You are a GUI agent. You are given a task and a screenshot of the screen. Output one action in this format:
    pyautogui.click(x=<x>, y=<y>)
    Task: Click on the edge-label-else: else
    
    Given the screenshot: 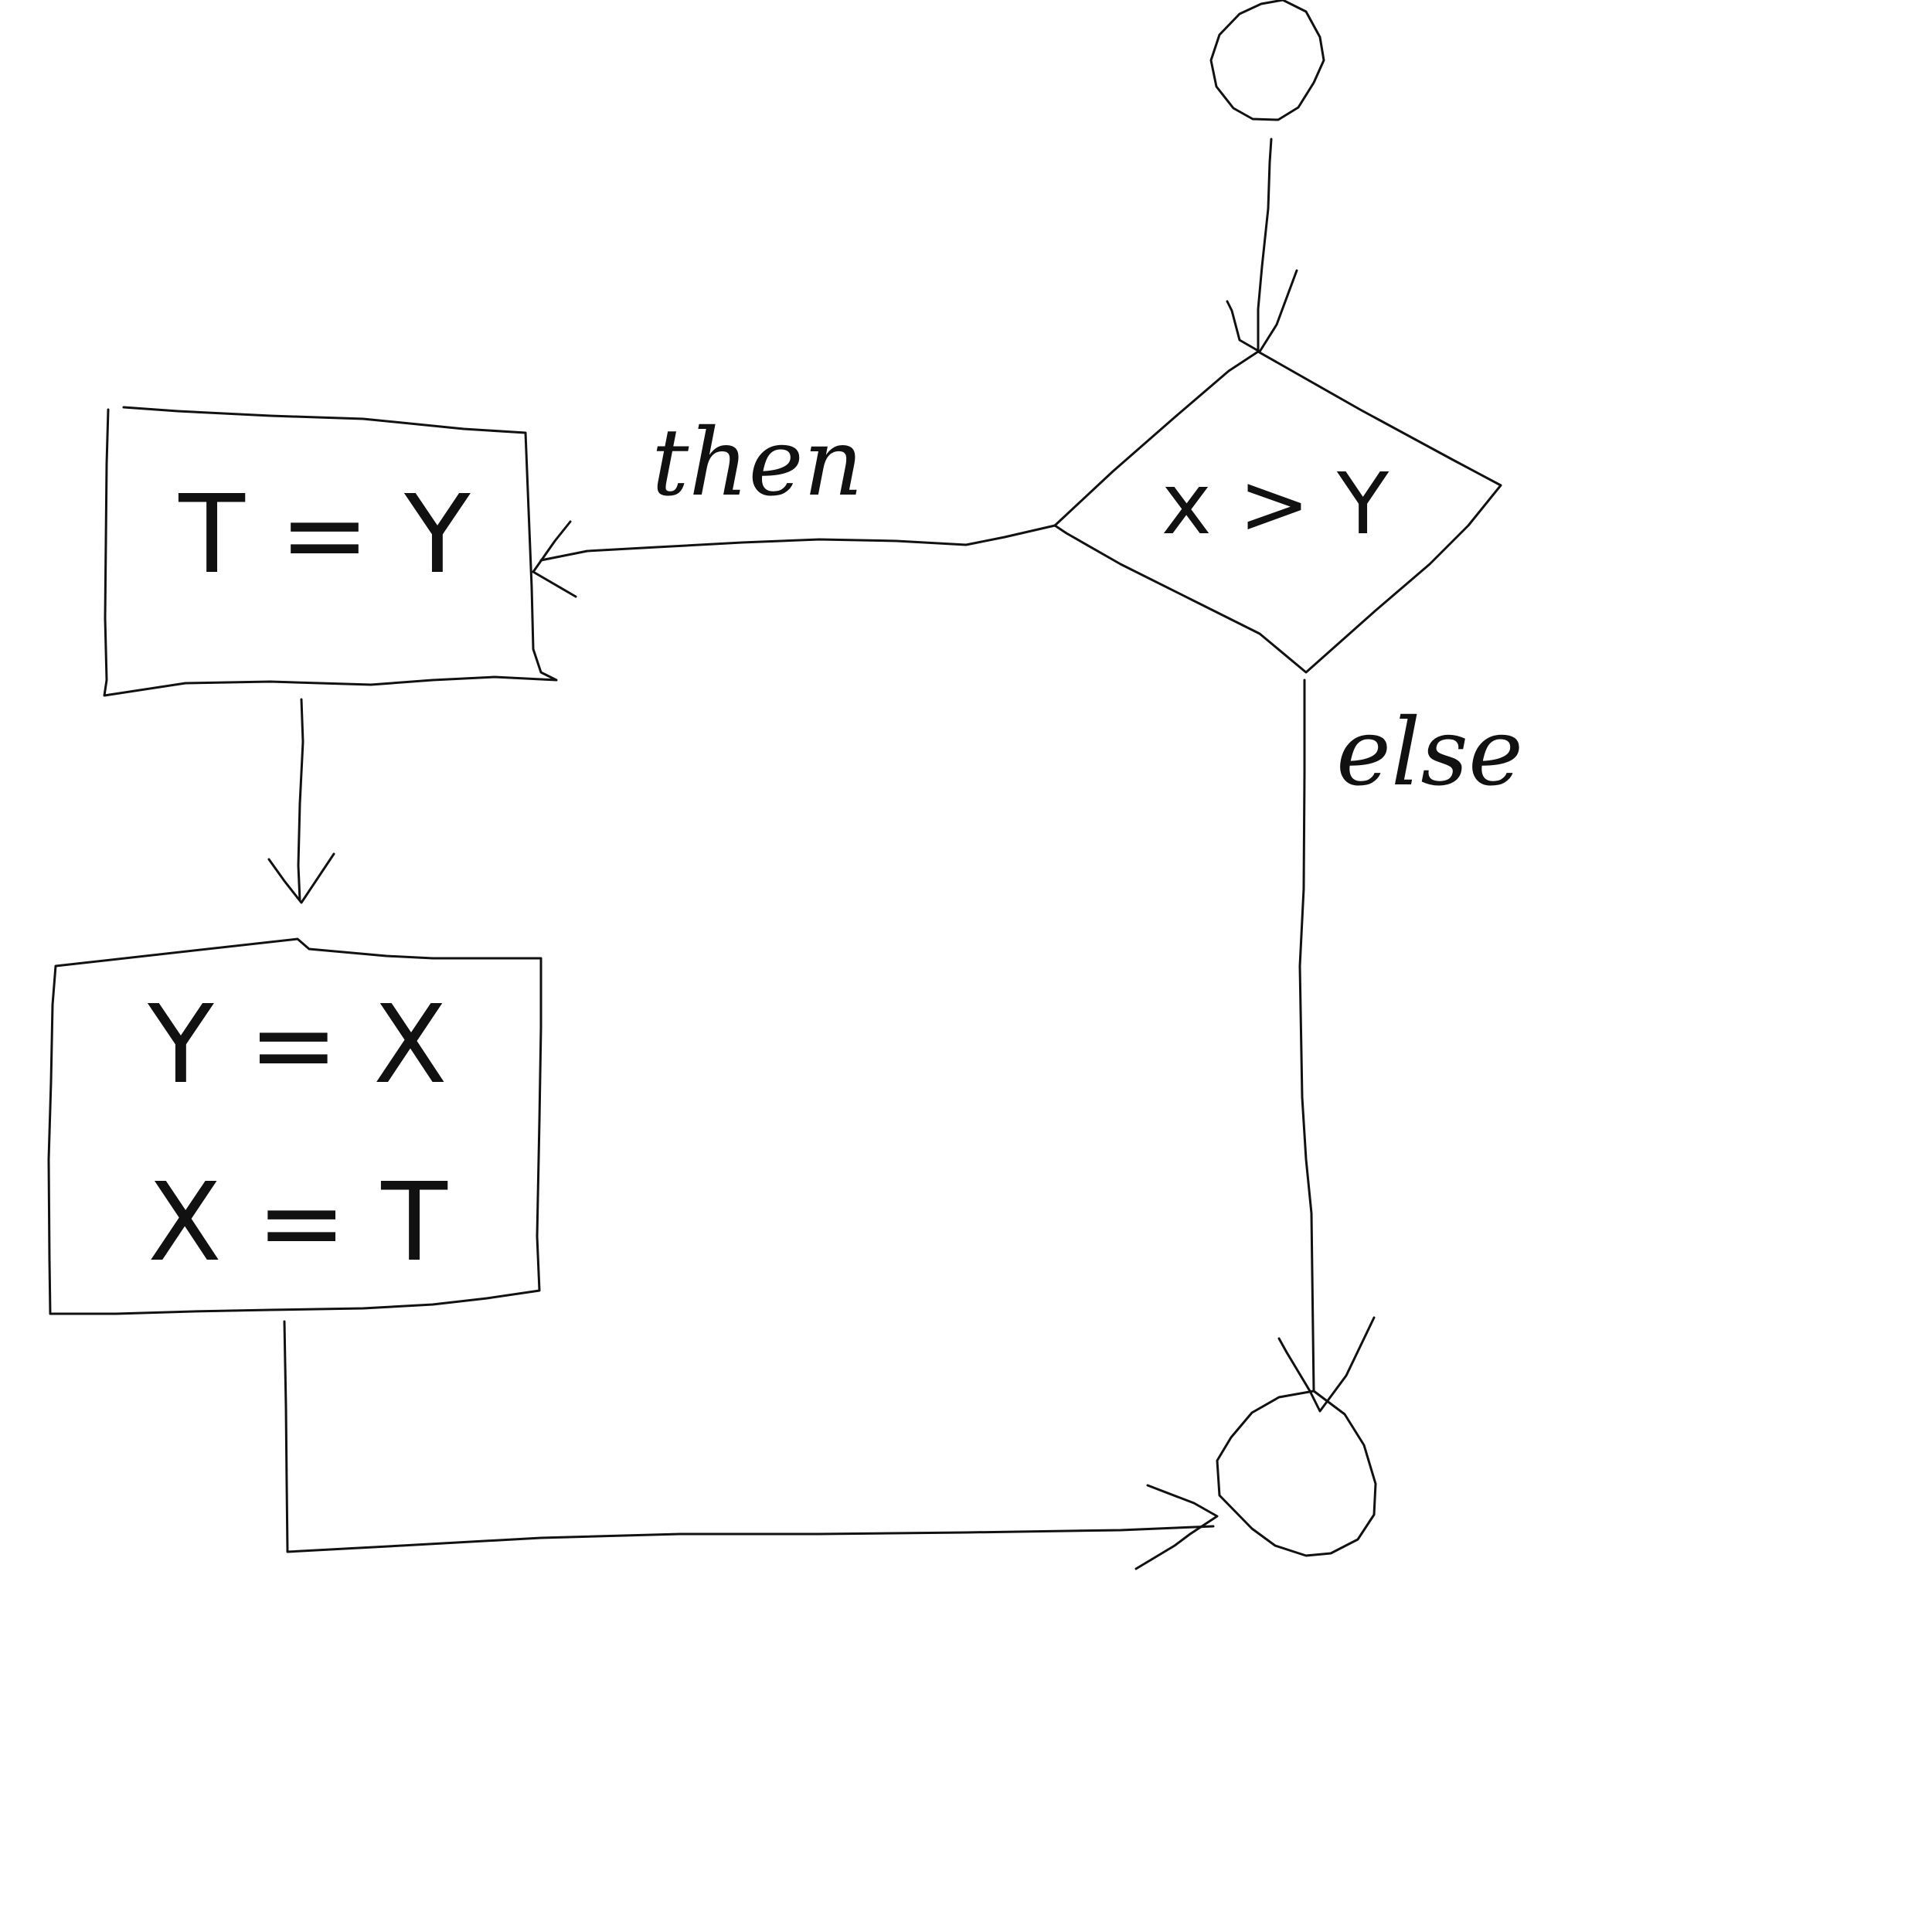 What is the action you would take?
    pyautogui.click(x=1430, y=753)
    